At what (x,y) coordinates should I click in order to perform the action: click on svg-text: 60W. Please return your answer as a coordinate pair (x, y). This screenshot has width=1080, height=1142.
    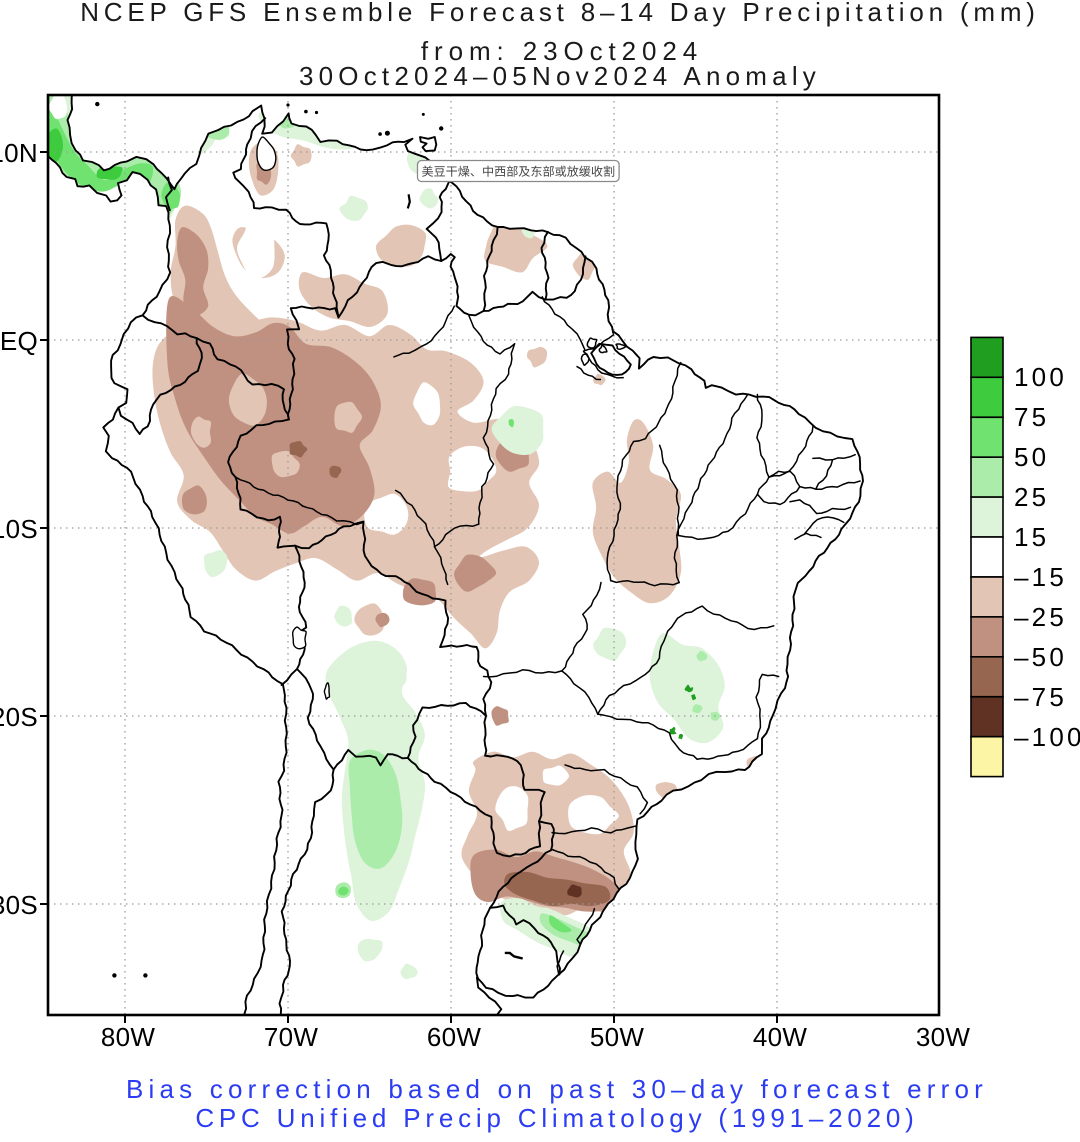
    Looking at the image, I should click on (454, 1037).